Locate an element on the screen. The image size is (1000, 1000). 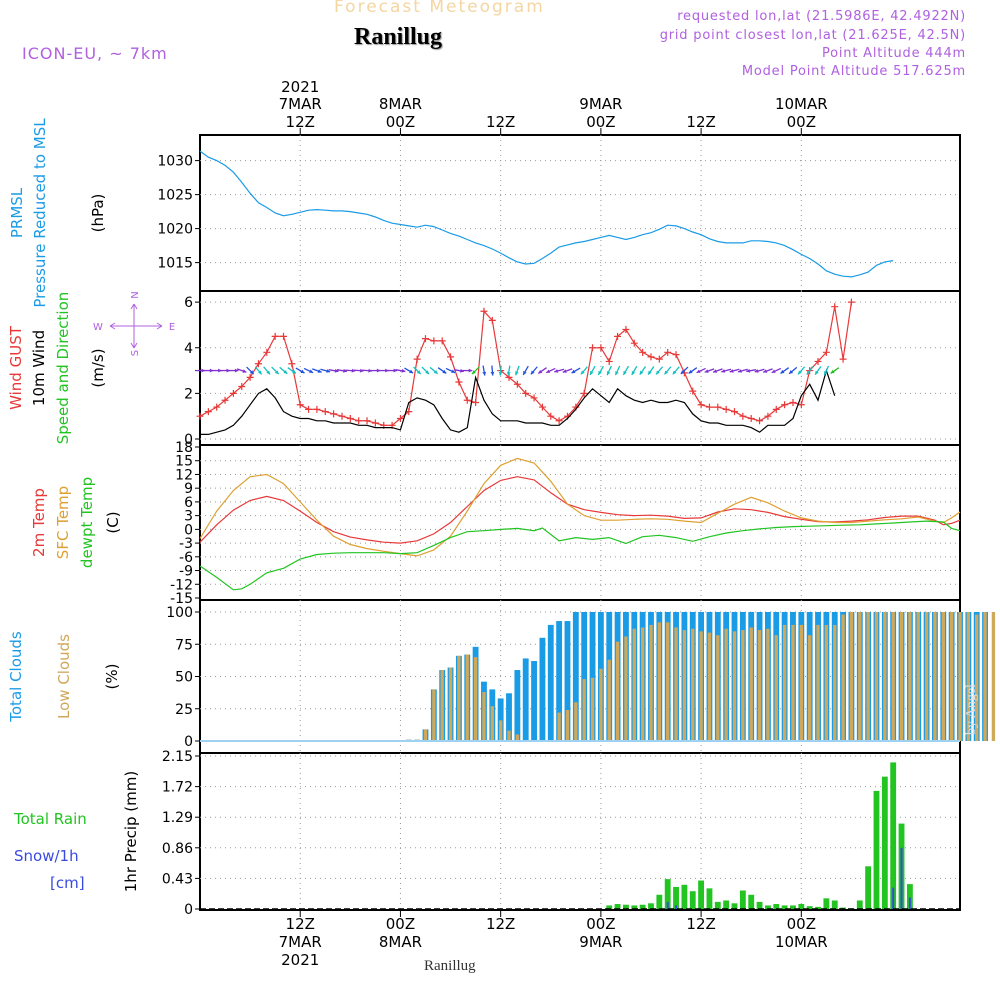
pressure-axis-label: Pressure Reduced to MSL is located at coordinates (40, 213).